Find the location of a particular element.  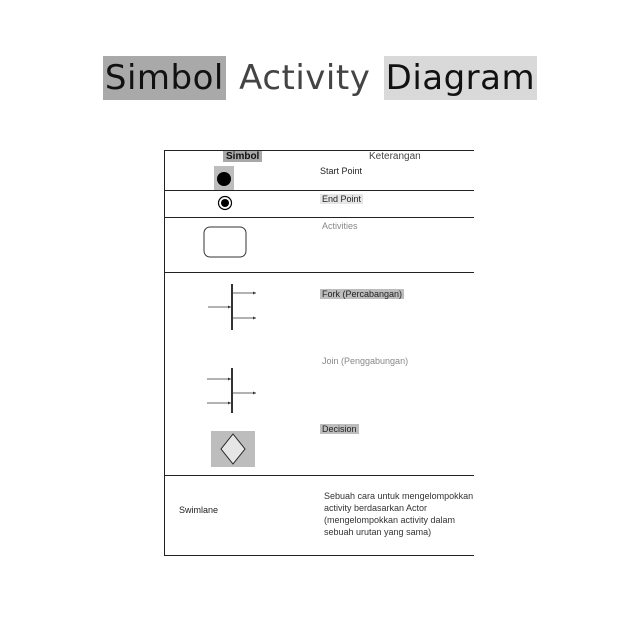

decision-symbol is located at coordinates (233, 451).